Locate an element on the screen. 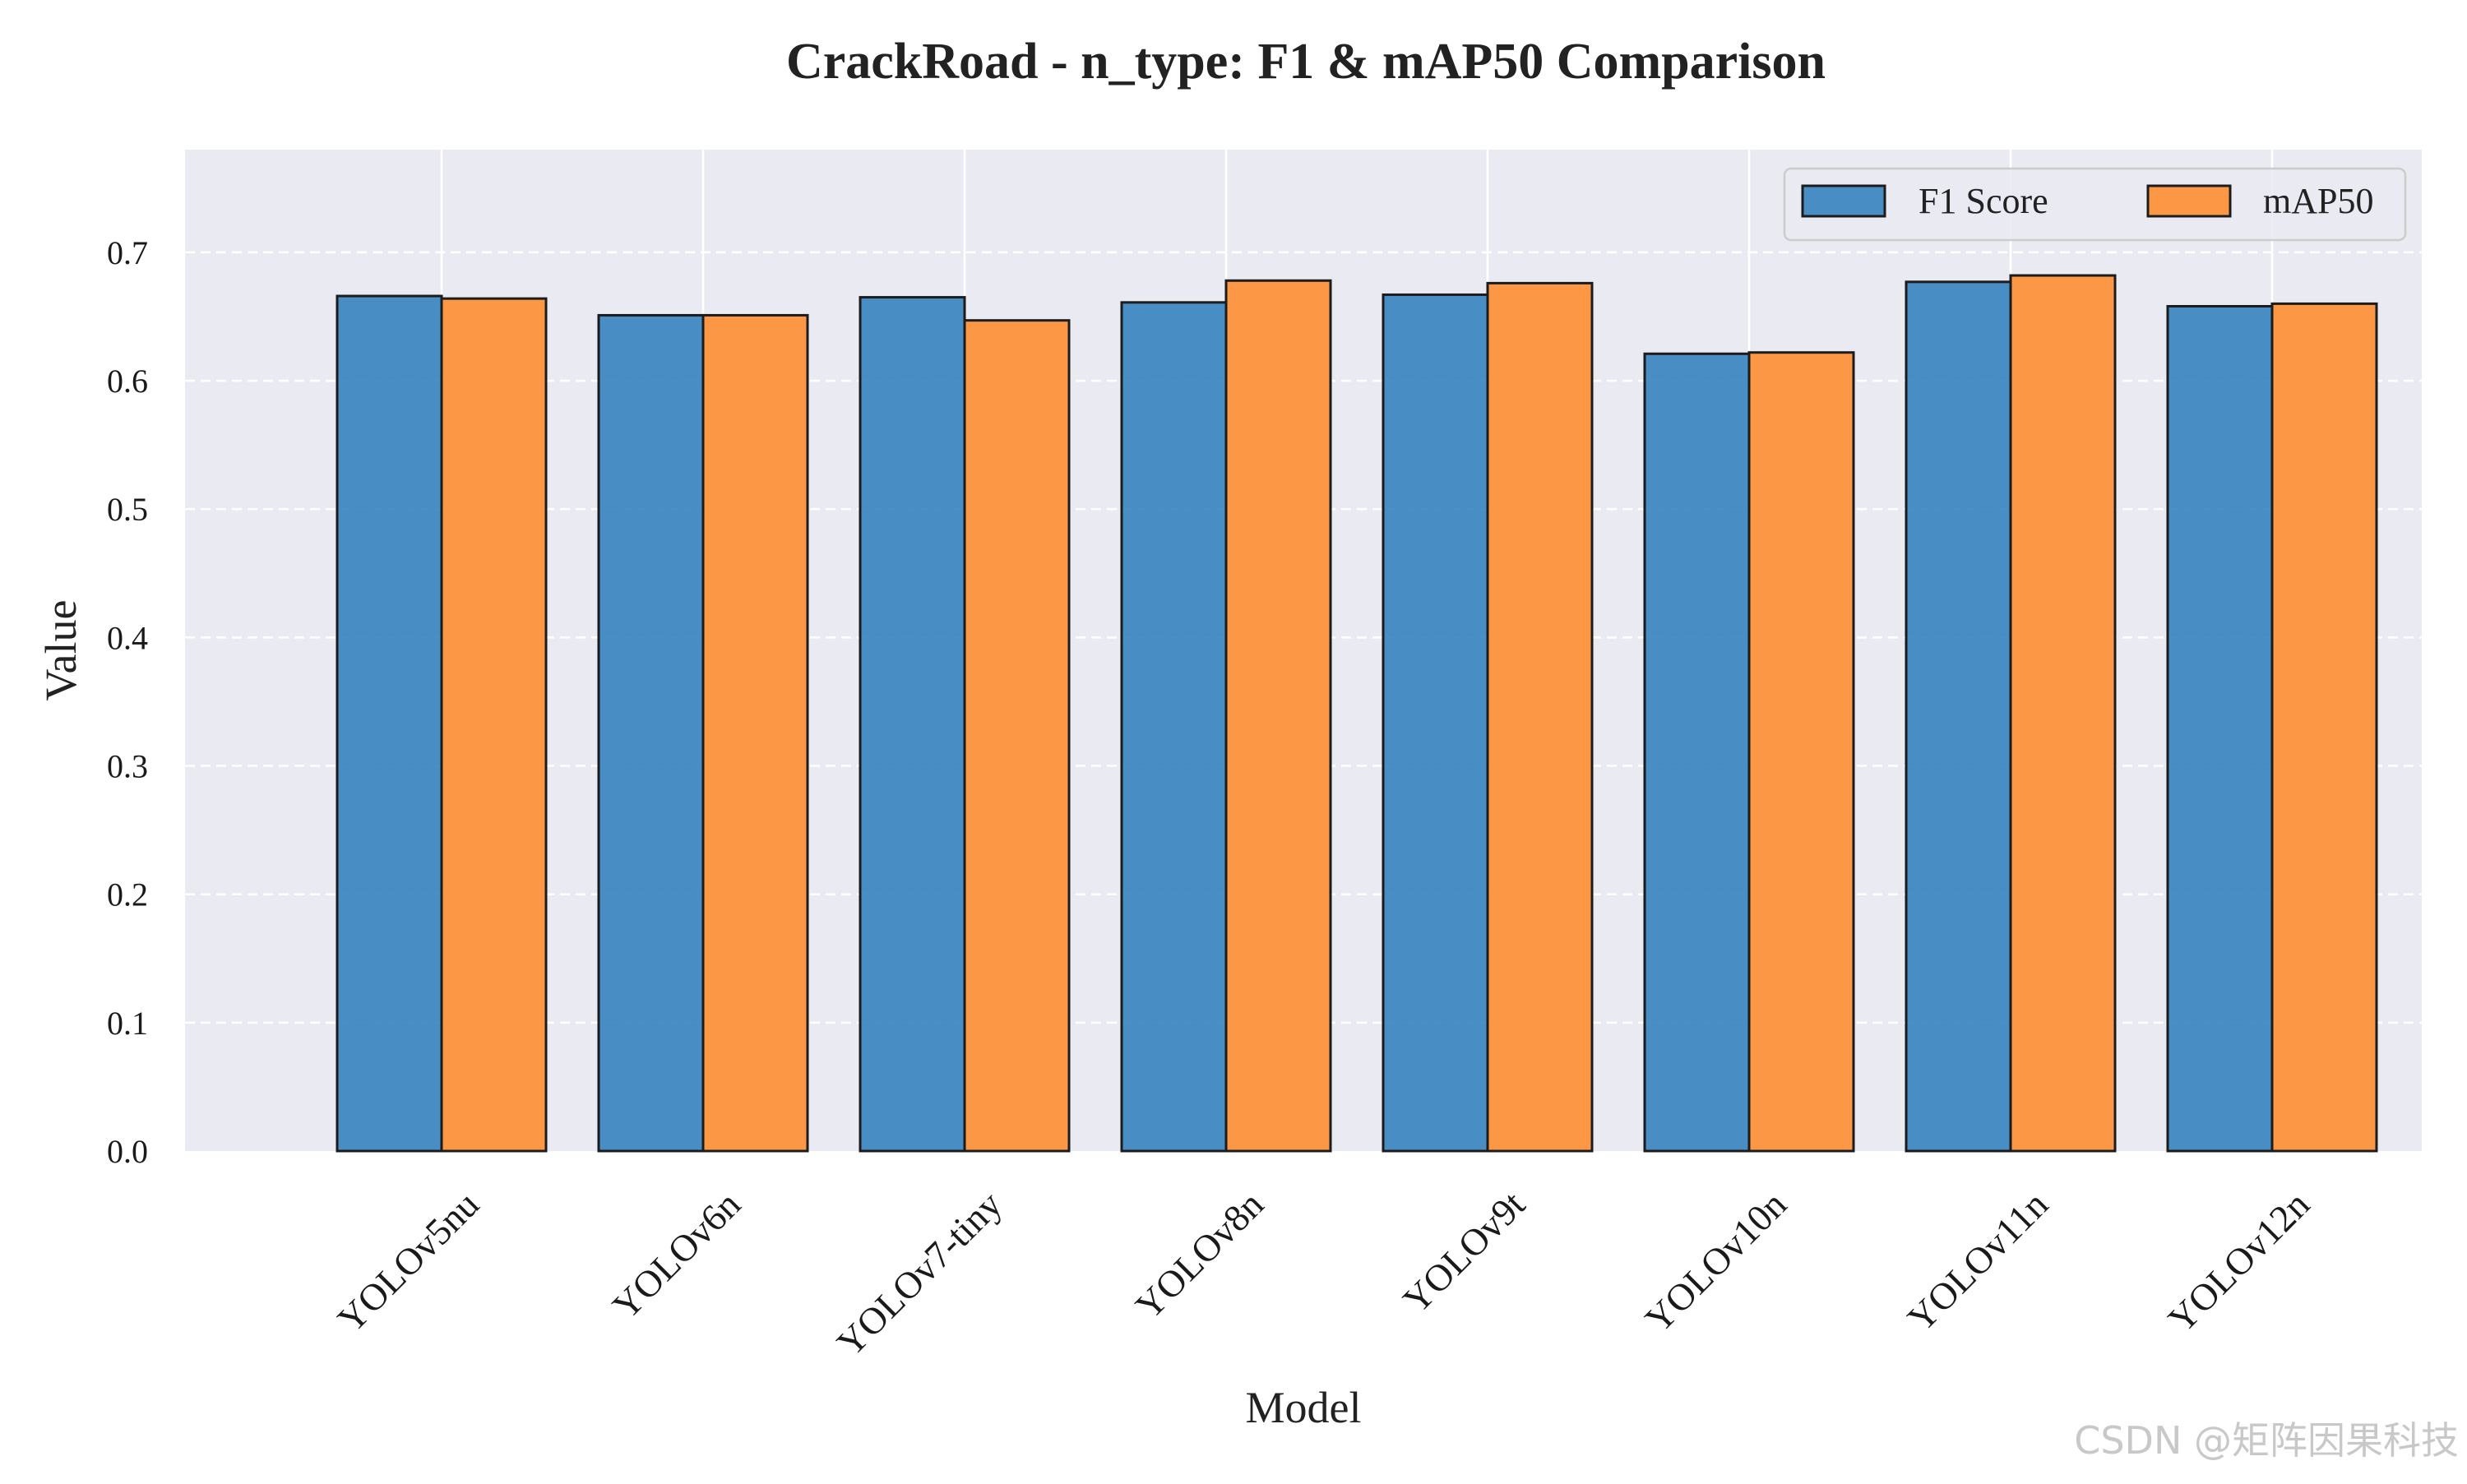 This screenshot has width=2467, height=1484. x-tick-label: YOLOv6n is located at coordinates (676, 1255).